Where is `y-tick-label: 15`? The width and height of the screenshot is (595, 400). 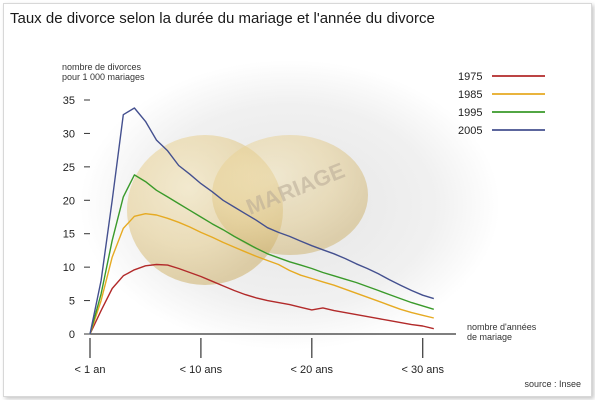 y-tick-label: 15 is located at coordinates (69, 235).